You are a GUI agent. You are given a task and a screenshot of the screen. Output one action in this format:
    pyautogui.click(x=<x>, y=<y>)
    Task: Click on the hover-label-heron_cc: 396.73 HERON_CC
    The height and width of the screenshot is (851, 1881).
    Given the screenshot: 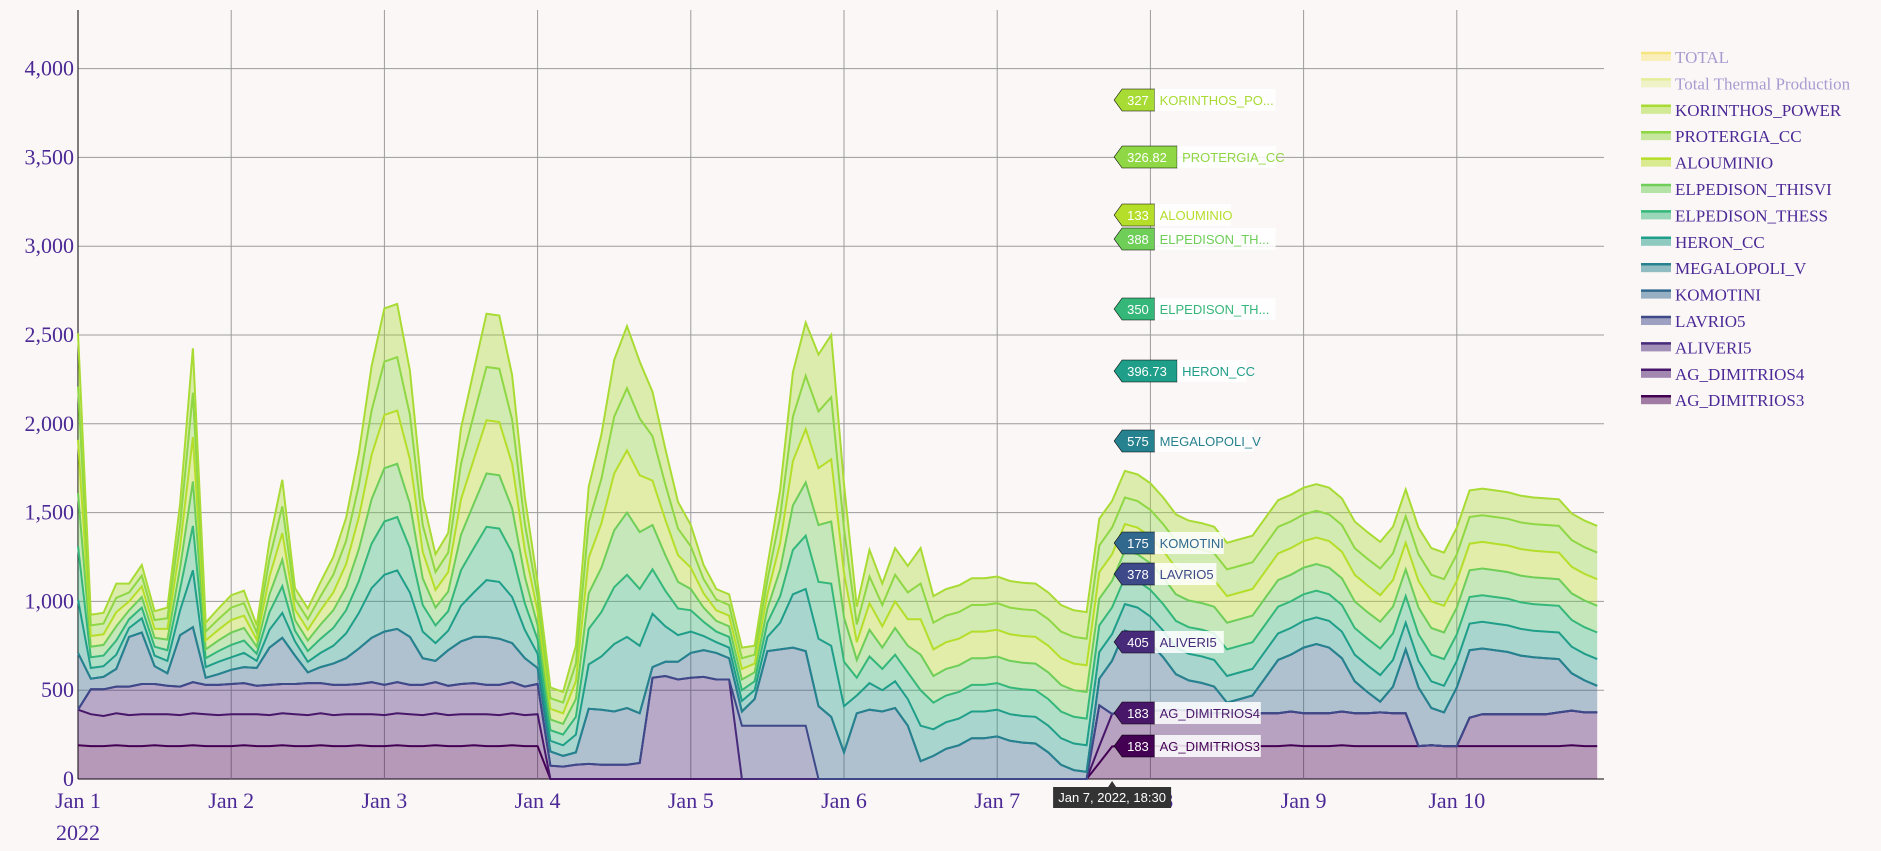 What is the action you would take?
    pyautogui.click(x=1184, y=371)
    